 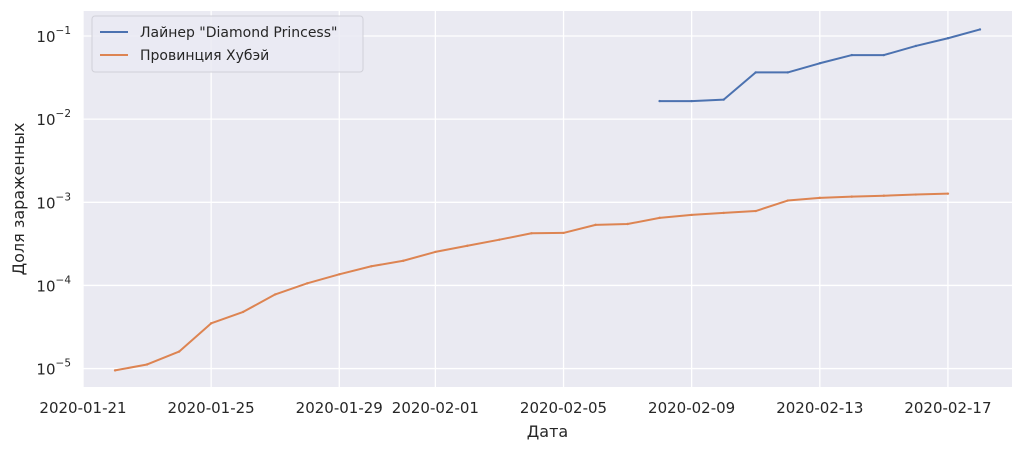 I want to click on legend-box, so click(x=227, y=44).